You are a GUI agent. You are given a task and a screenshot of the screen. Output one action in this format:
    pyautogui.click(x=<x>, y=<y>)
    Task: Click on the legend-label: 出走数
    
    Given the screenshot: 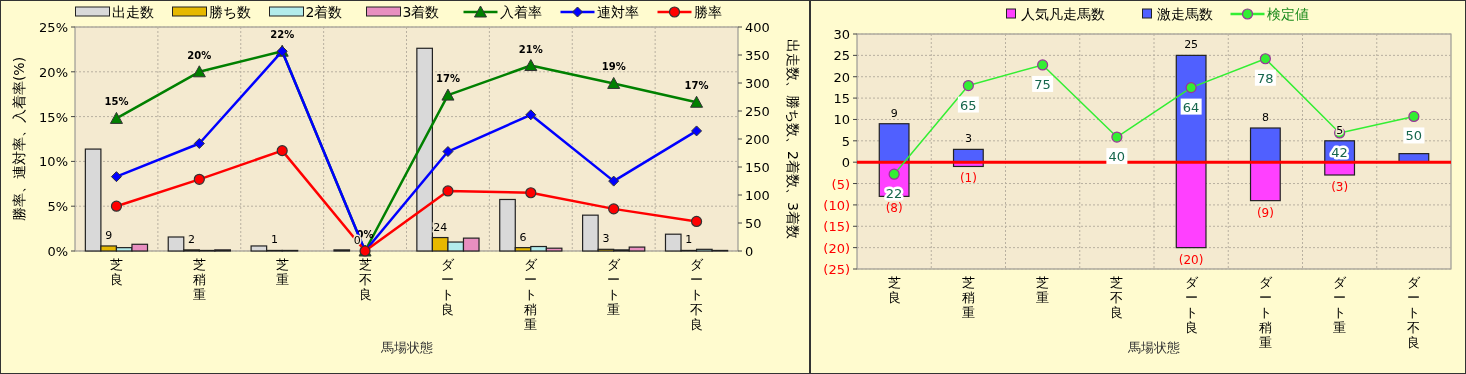 What is the action you would take?
    pyautogui.click(x=132, y=12)
    